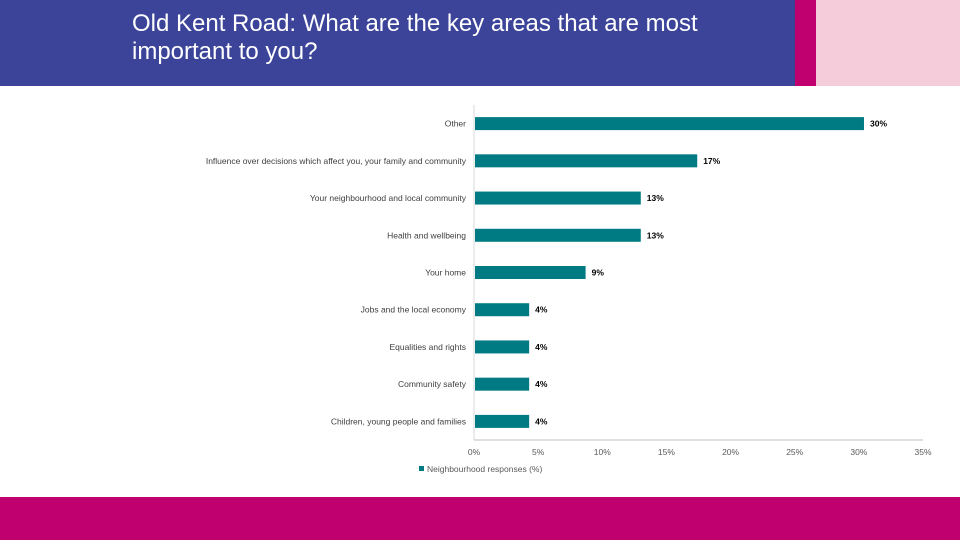 This screenshot has height=540, width=960. Describe the element at coordinates (426, 235) in the screenshot. I see `category-label: Health and wellbeing` at that location.